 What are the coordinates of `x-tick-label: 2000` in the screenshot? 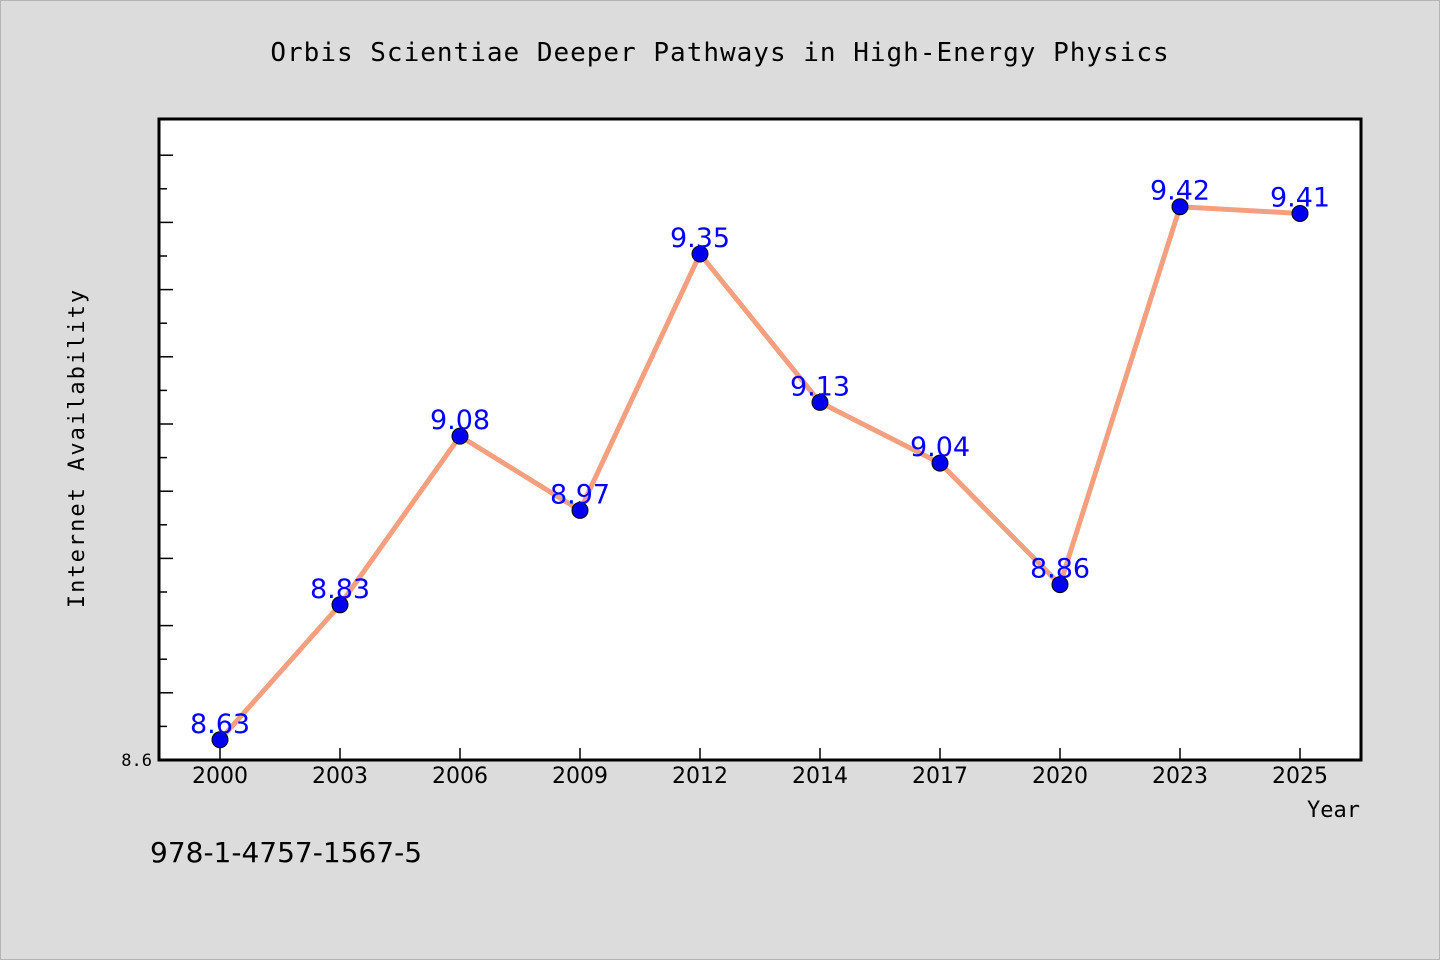 It's located at (220, 776).